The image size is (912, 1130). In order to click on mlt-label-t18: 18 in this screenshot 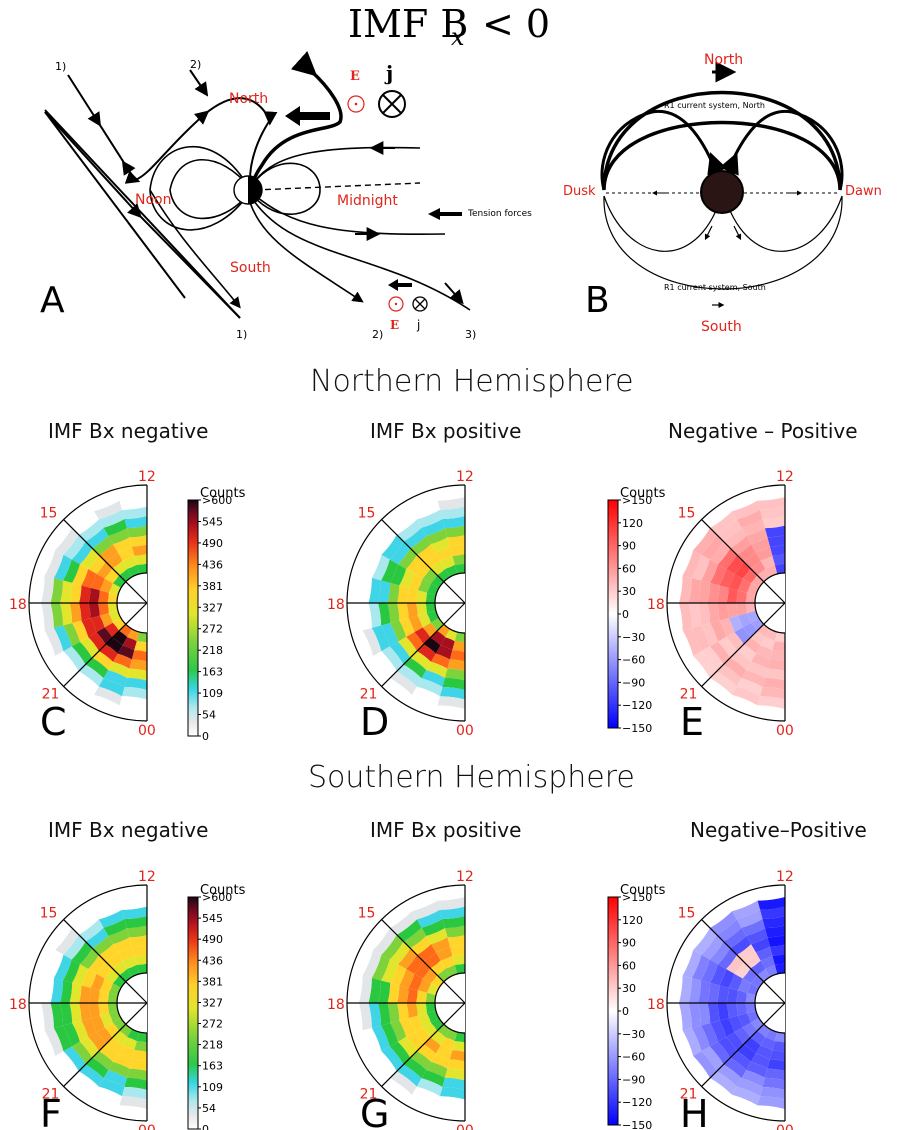, I will do `click(336, 1005)`.